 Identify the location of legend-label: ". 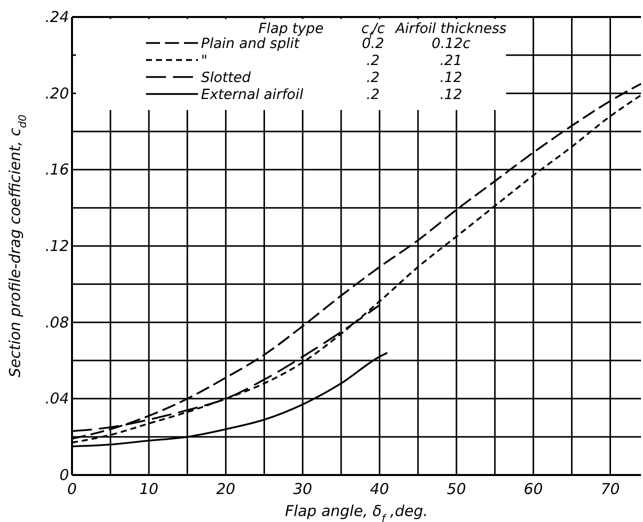
(204, 61).